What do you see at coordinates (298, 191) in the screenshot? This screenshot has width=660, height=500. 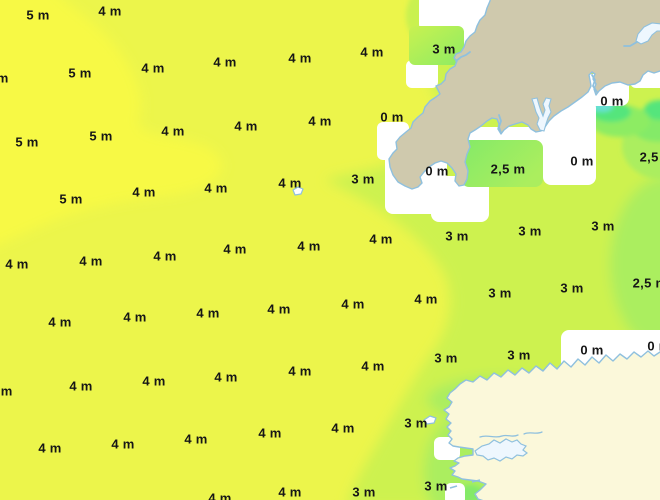 I see `scilly-isles-island` at bounding box center [298, 191].